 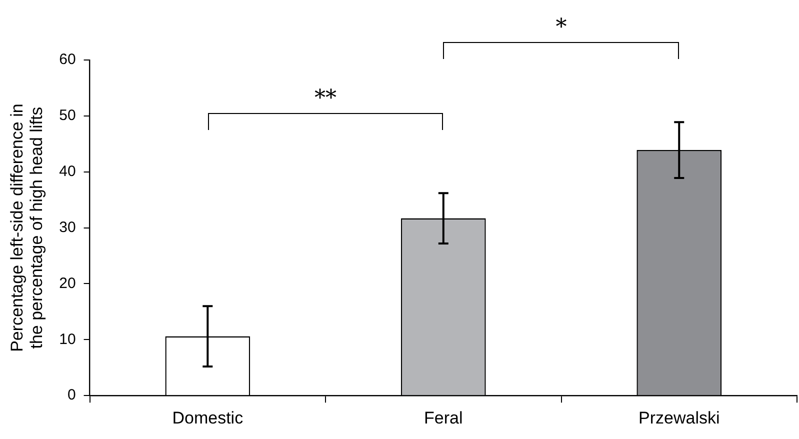 I want to click on y-tick-label: 30, so click(x=67, y=227).